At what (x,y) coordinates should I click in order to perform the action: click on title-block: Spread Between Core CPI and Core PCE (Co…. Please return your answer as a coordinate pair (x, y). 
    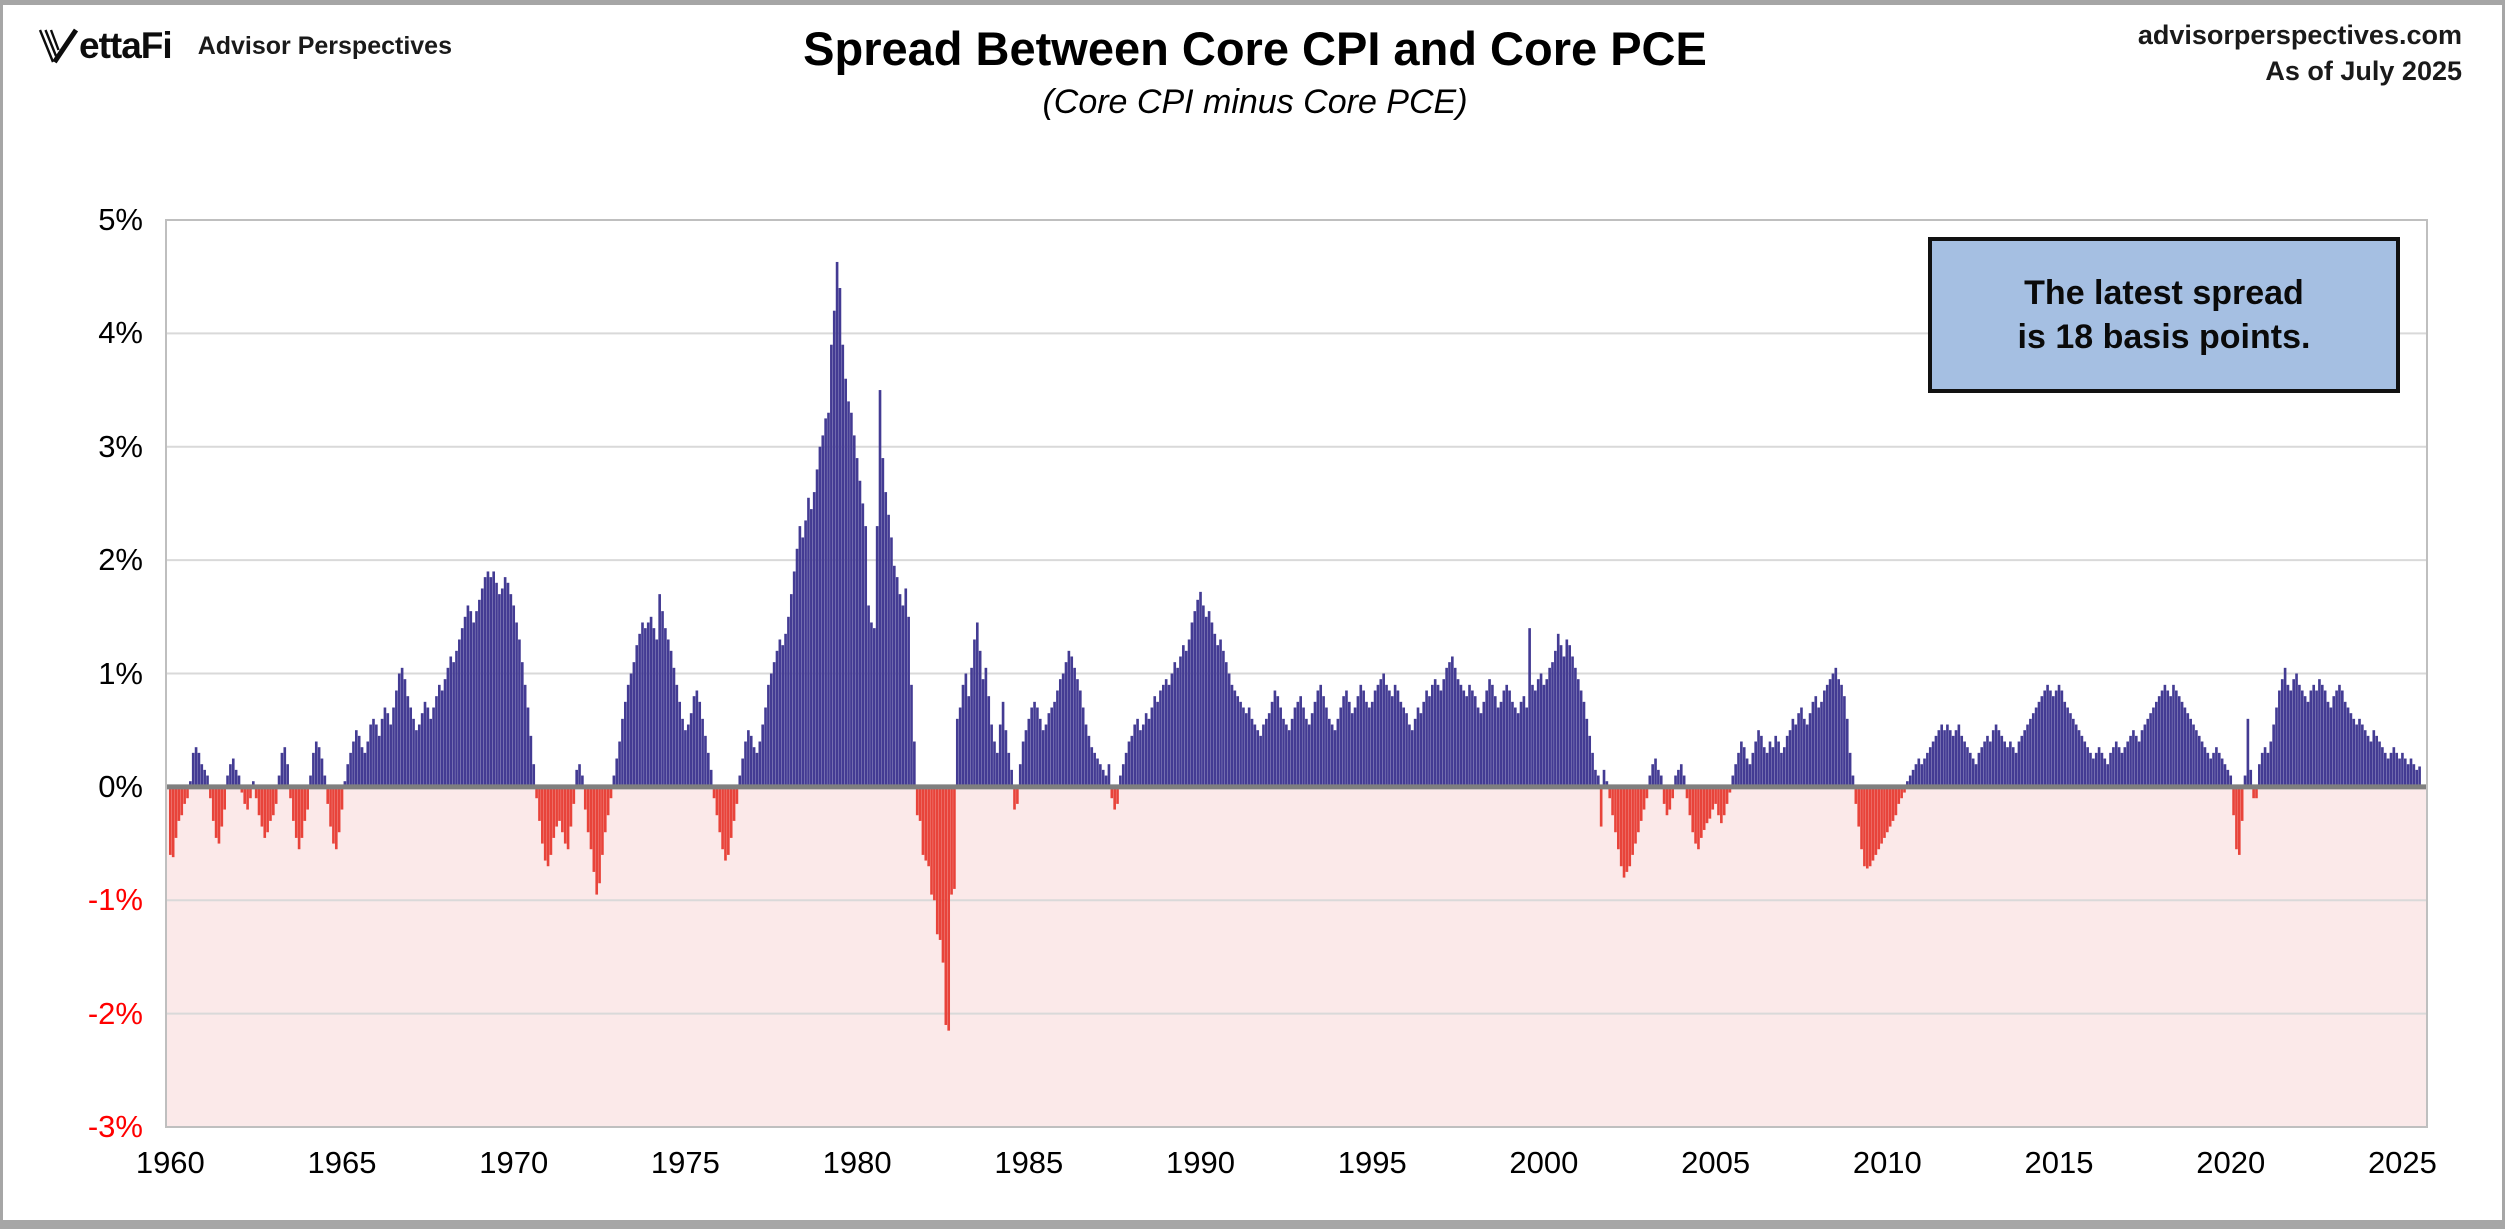
    Looking at the image, I should click on (1255, 72).